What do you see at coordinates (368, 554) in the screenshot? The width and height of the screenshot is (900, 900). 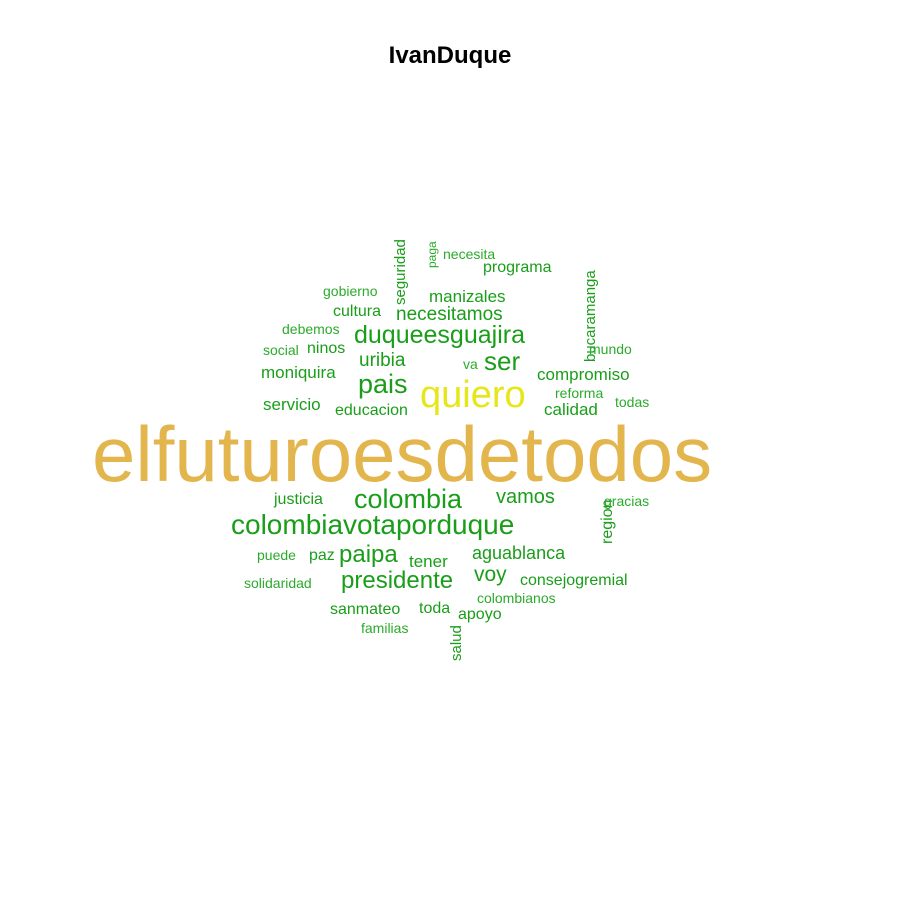 I see `word-paipa: paipa` at bounding box center [368, 554].